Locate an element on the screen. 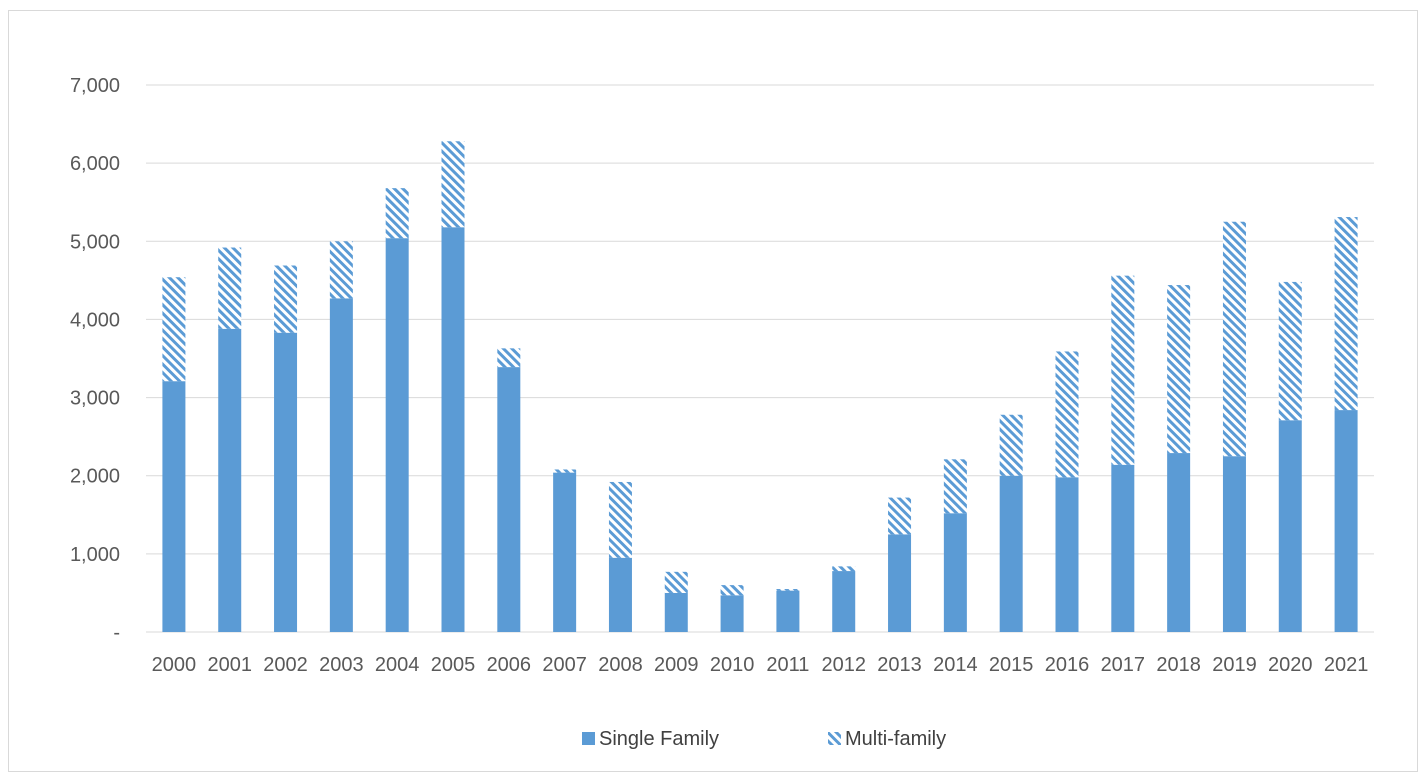 The width and height of the screenshot is (1428, 778). x-tick-label: 2015 is located at coordinates (1011, 665).